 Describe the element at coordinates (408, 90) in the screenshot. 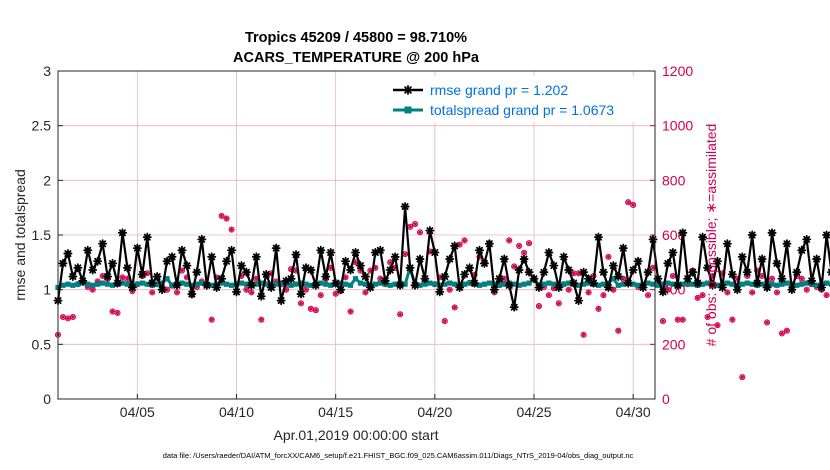

I see `legend-rmse-star` at that location.